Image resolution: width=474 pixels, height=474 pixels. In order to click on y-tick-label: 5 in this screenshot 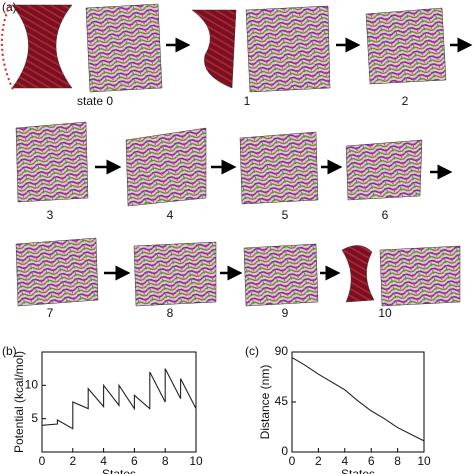, I will do `click(34, 418)`.